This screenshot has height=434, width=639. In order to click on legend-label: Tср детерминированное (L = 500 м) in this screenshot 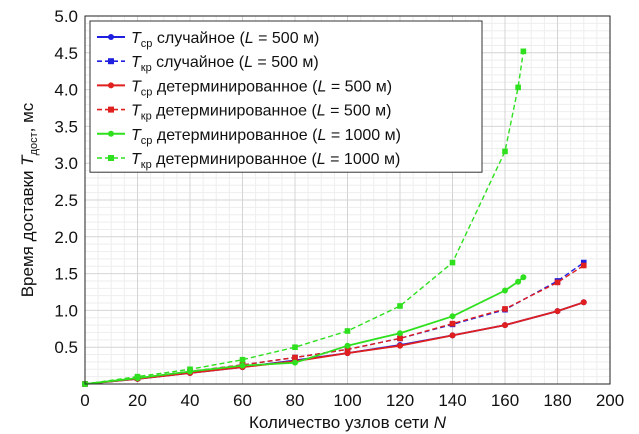, I will do `click(261, 88)`.